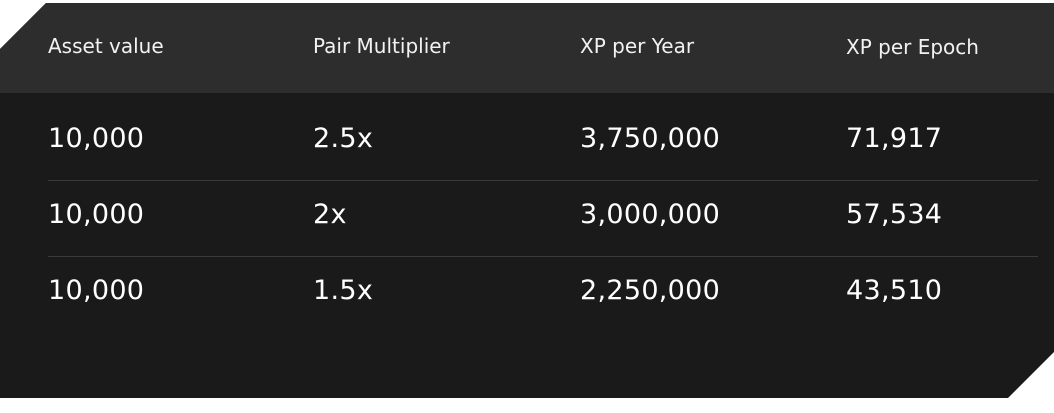 The image size is (1054, 413). I want to click on cell-xp-per-year: 2,250,000, so click(650, 290).